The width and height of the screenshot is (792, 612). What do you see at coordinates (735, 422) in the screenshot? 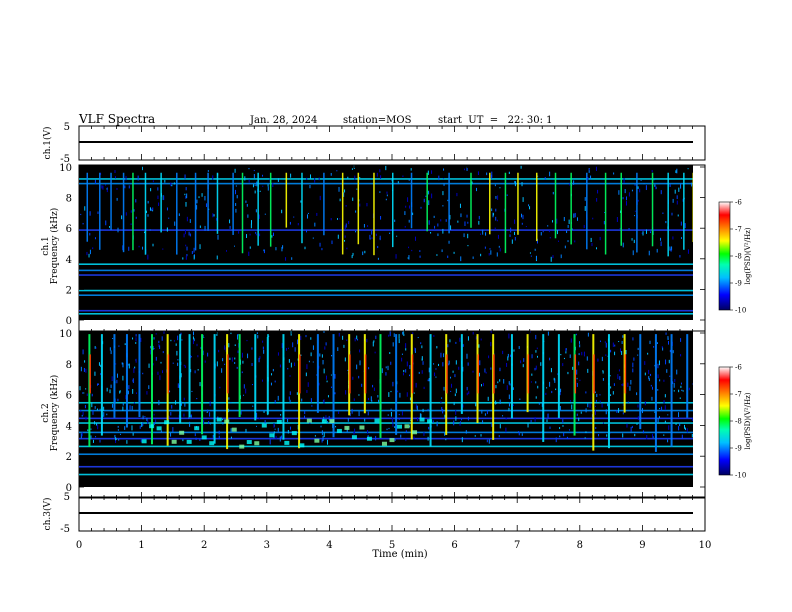
I see `ch2-colorbar: -6 -7 -8 -9 -10 log(PSD)(V²/Hz)` at bounding box center [735, 422].